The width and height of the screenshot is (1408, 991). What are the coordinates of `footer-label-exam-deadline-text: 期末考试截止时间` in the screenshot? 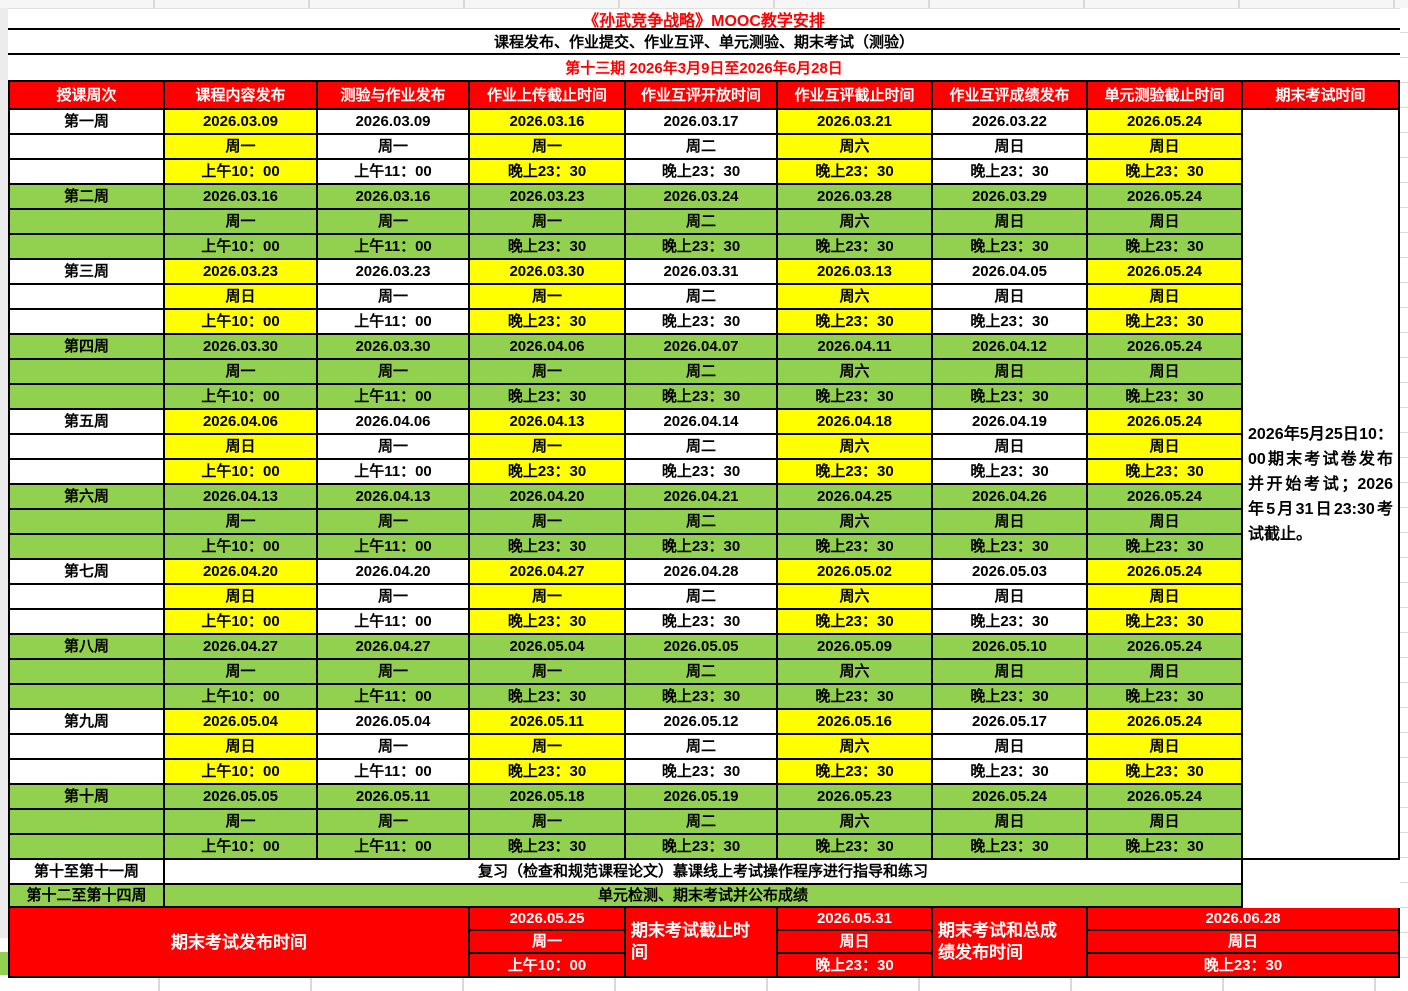 It's located at (690, 941).